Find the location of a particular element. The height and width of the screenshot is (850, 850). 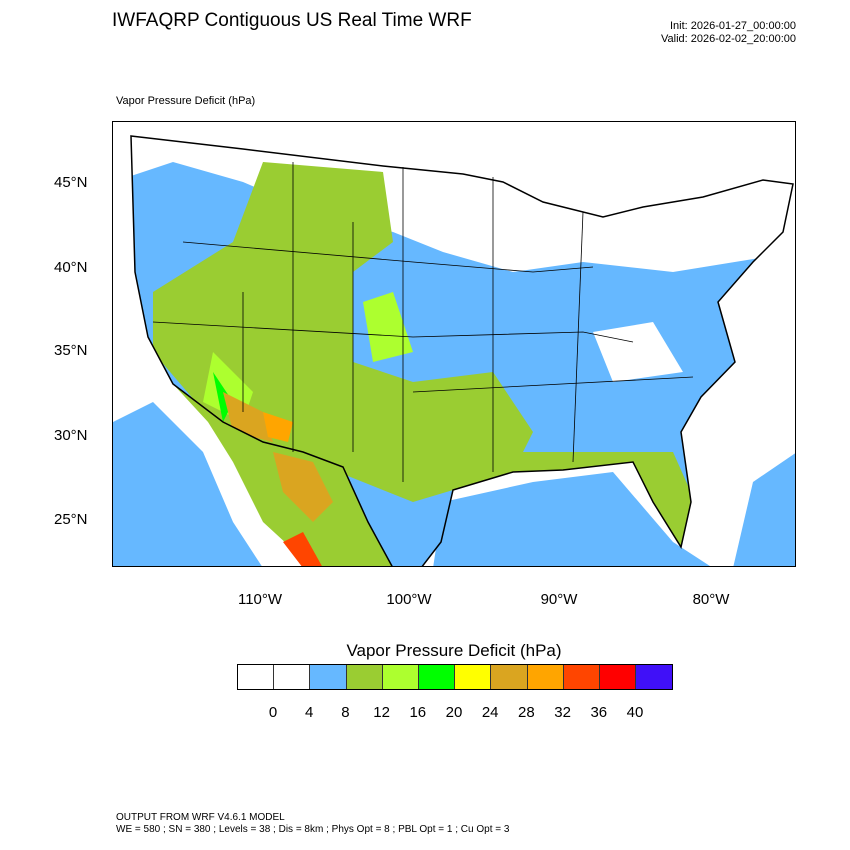

gulf-of-mexico is located at coordinates (571, 519).